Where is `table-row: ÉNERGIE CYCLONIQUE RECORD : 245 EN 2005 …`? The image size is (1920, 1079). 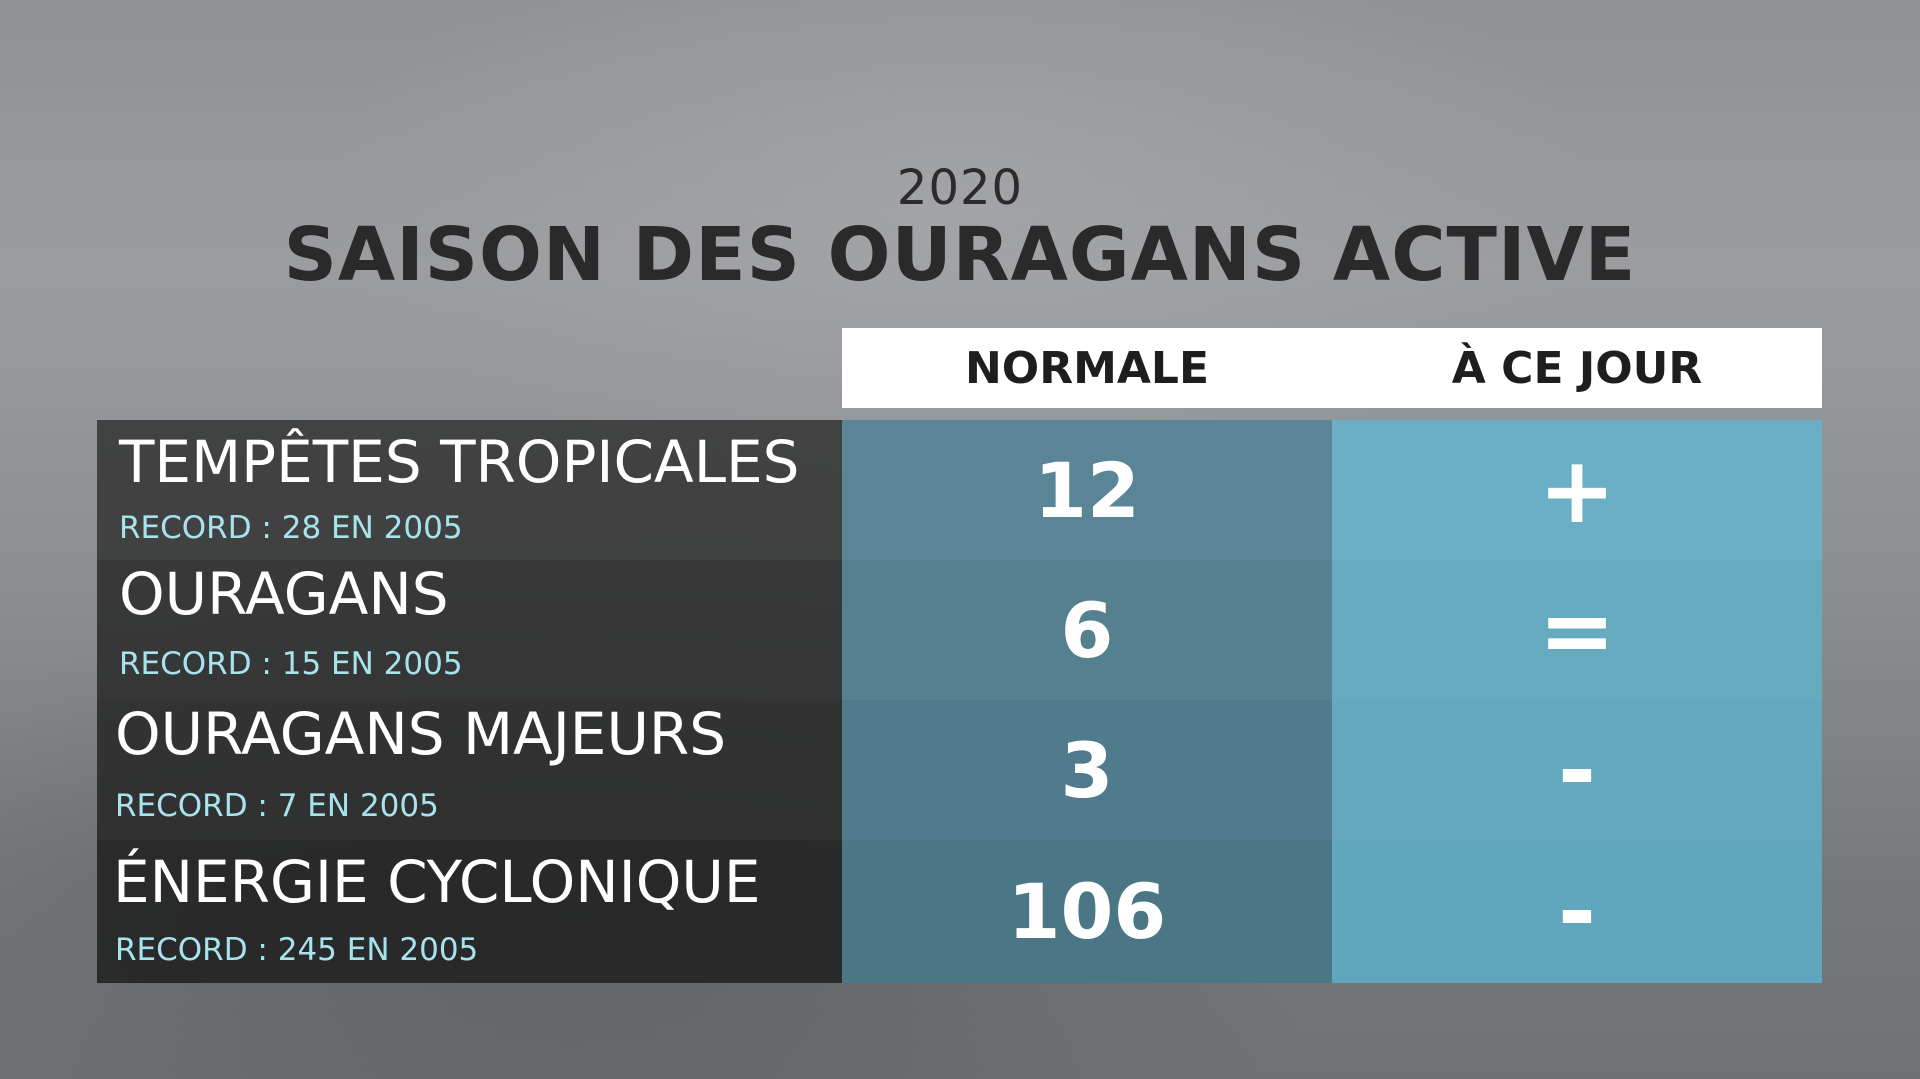
table-row: ÉNERGIE CYCLONIQUE RECORD : 245 EN 2005 … is located at coordinates (959, 911).